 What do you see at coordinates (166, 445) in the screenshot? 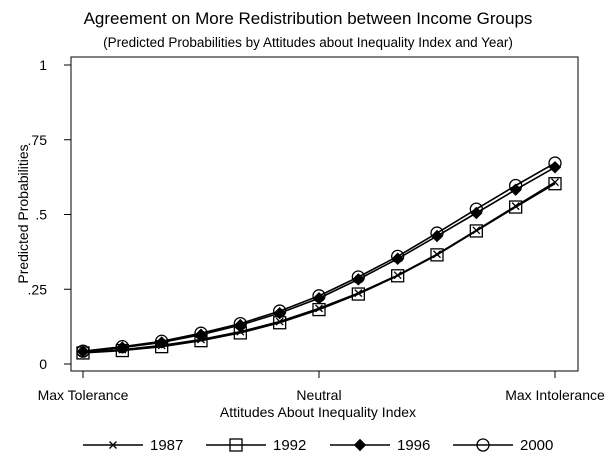
I see `legend-label: 1987` at bounding box center [166, 445].